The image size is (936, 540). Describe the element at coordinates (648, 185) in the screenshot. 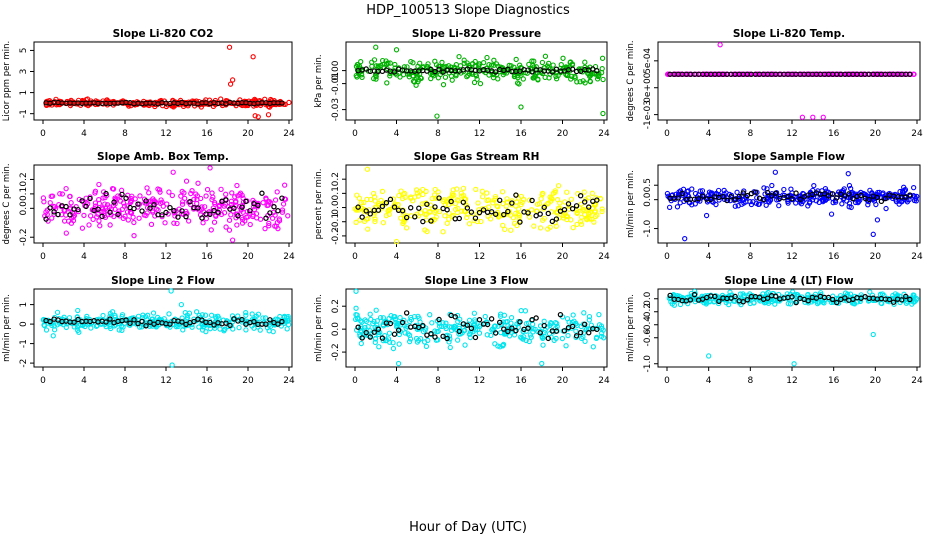

I see `y-tick-label: 0.5` at that location.